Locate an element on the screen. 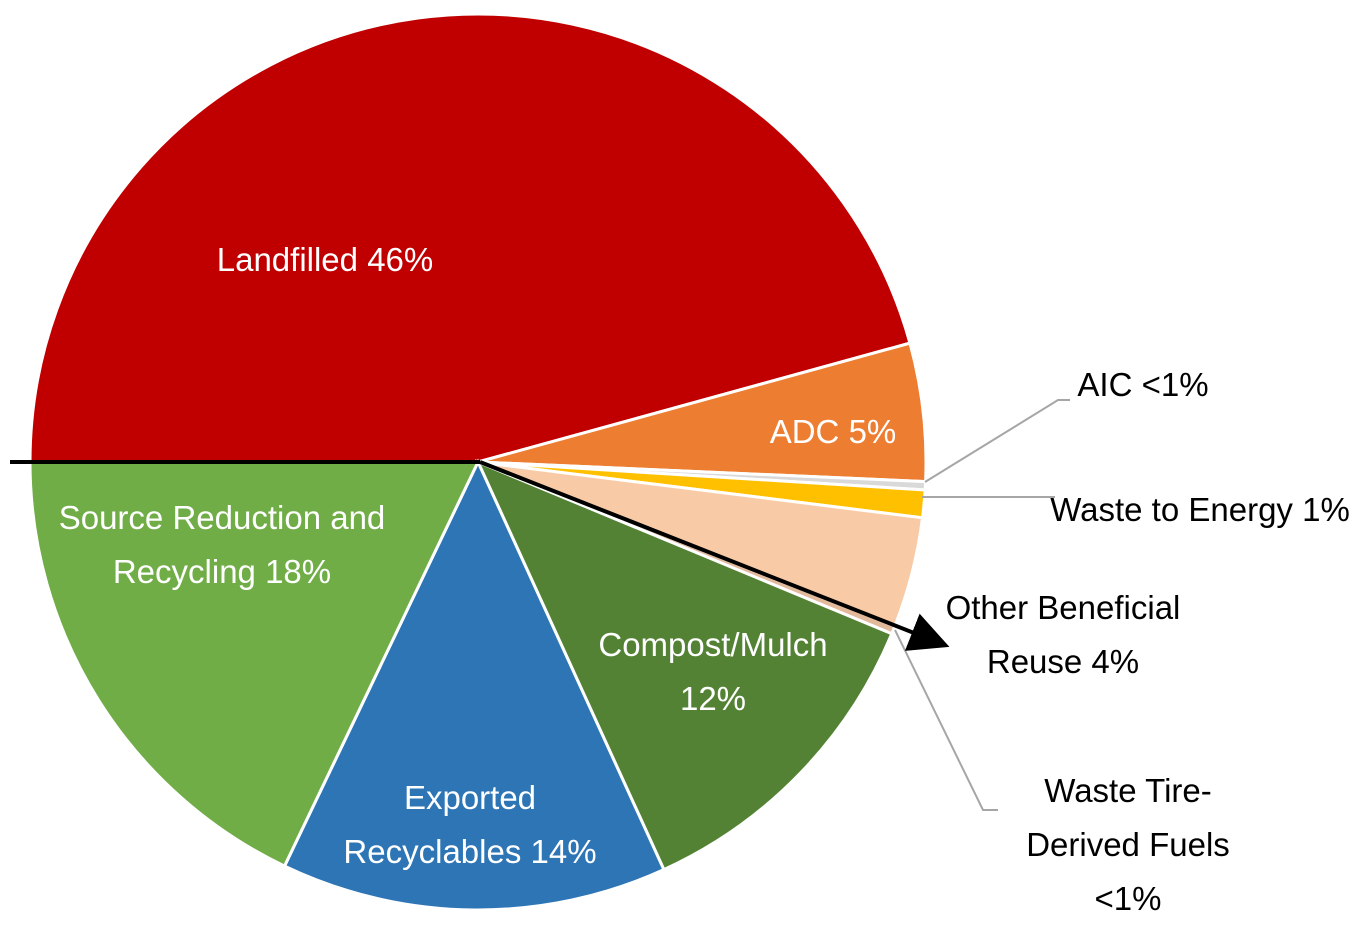 The image size is (1349, 926). value-label: 46% is located at coordinates (400, 259).